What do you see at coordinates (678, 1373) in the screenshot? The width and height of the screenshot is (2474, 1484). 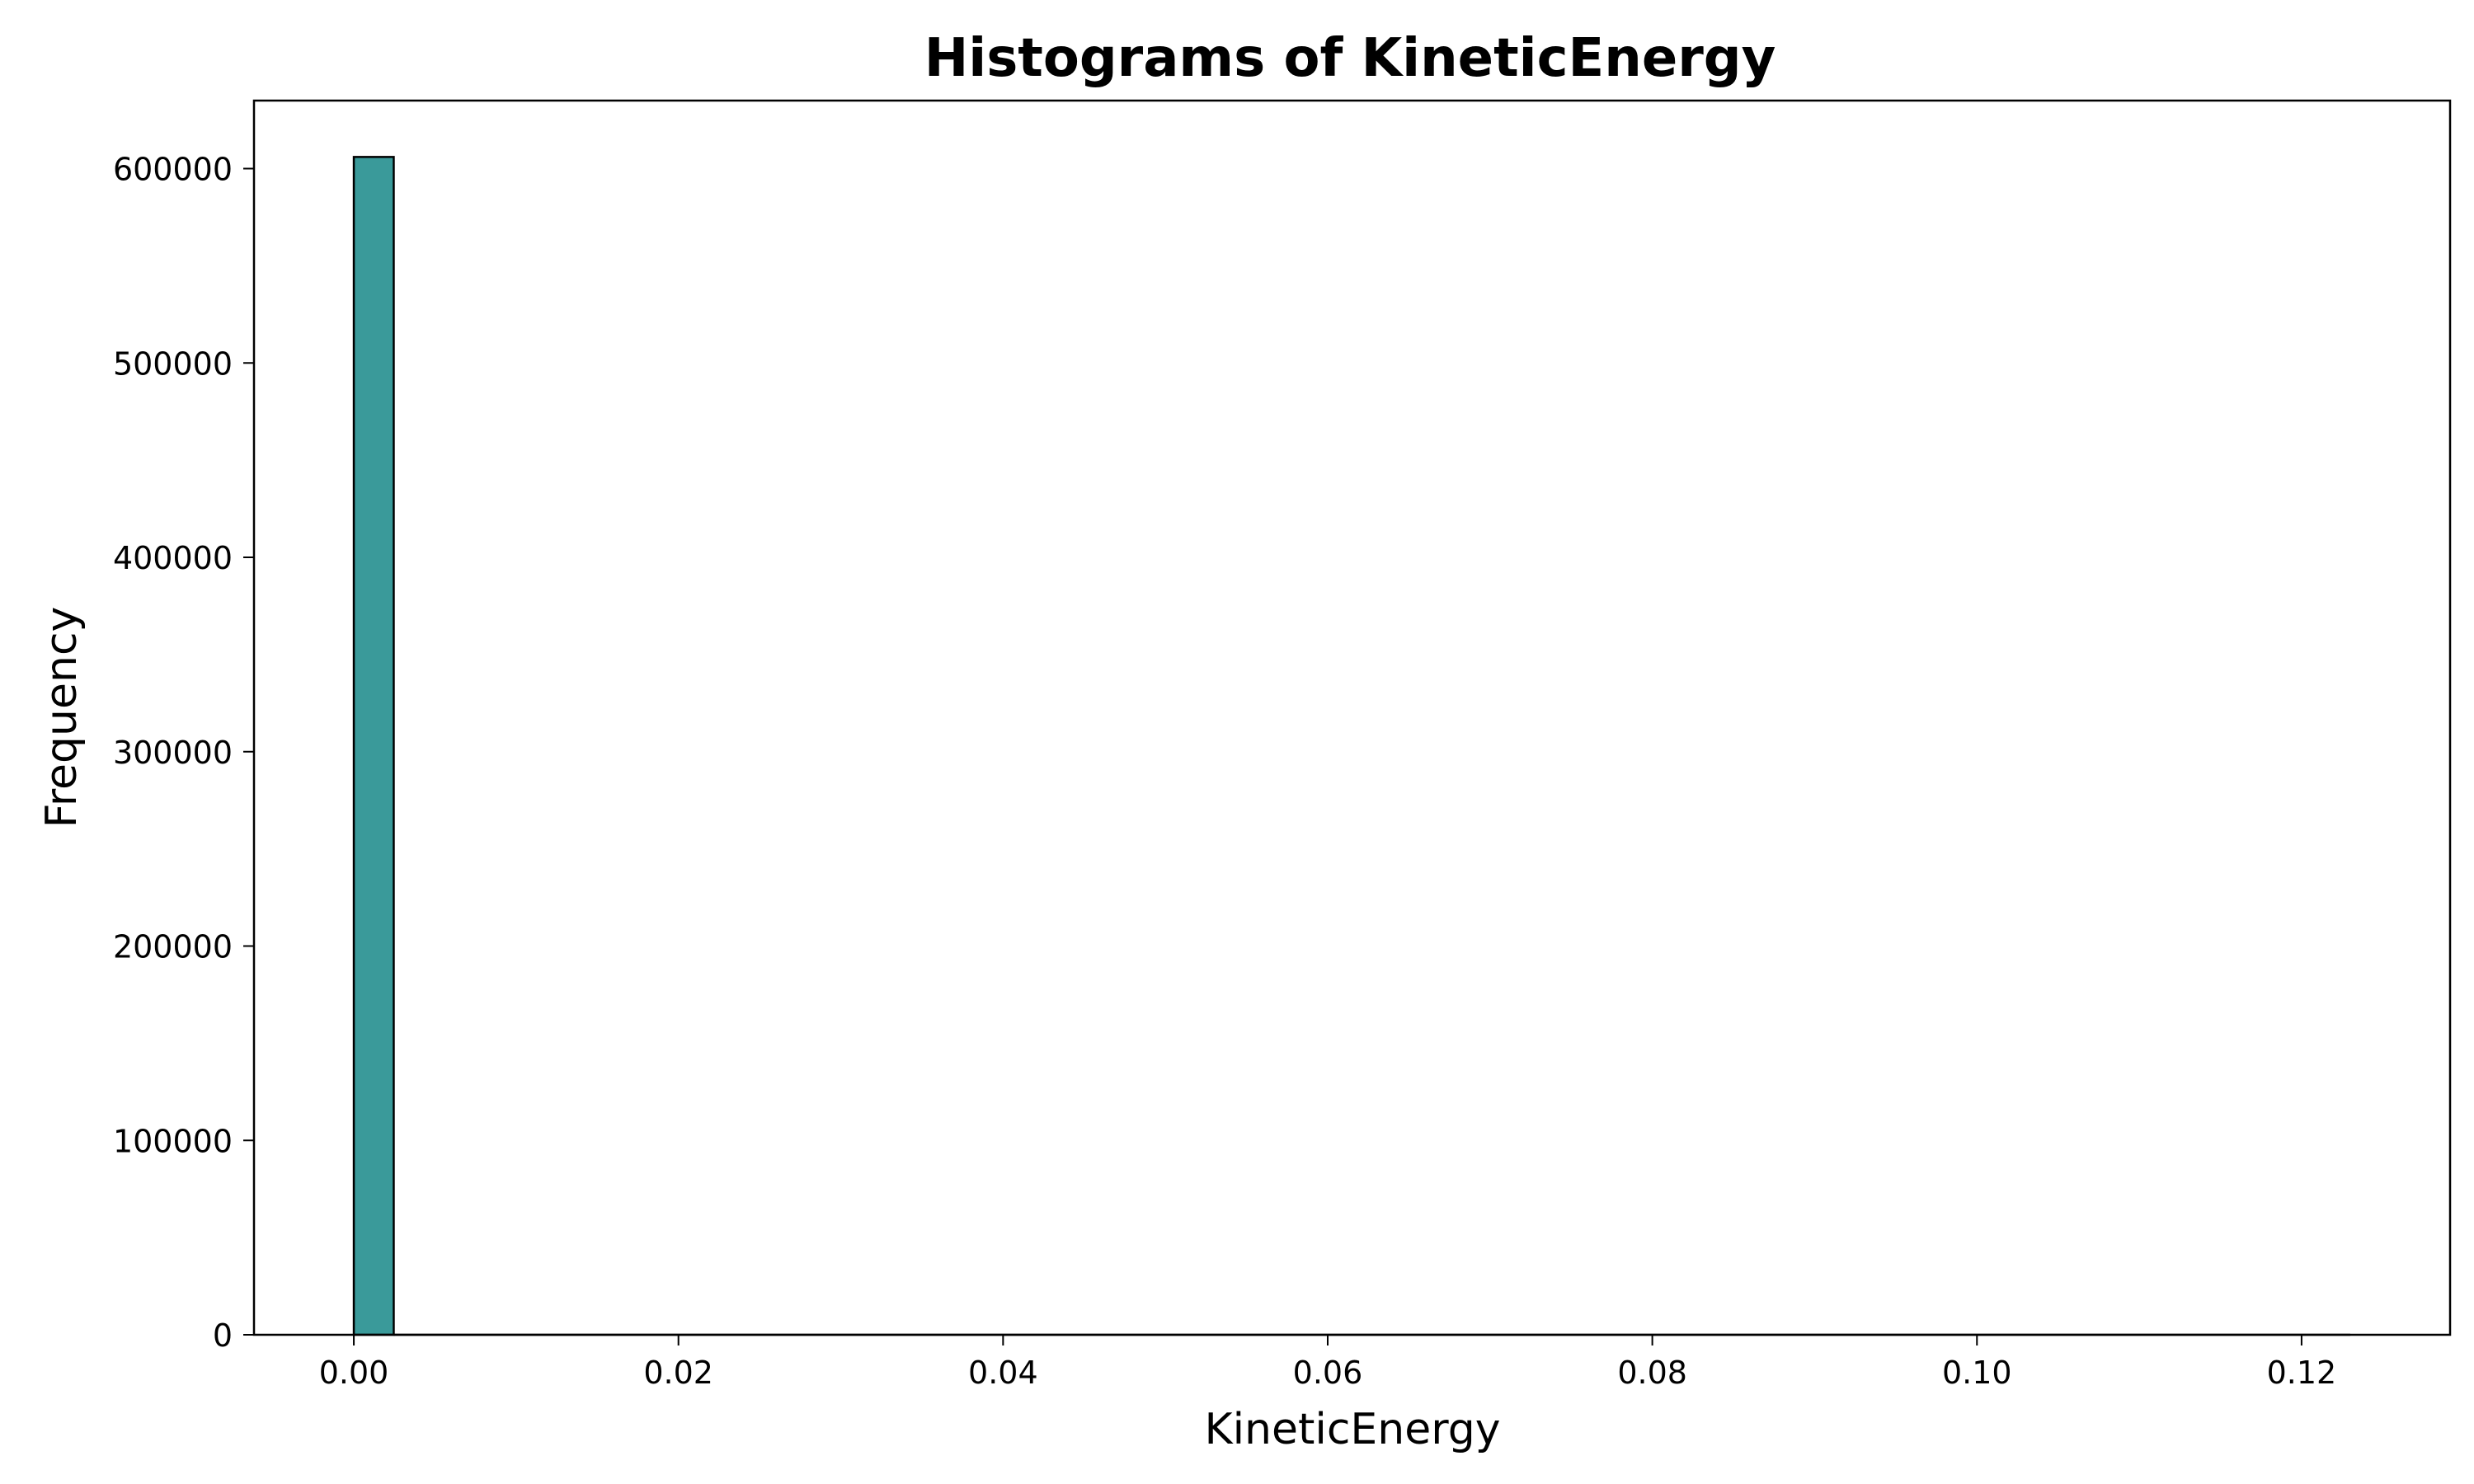 I see `x-tick-label: 0.02` at bounding box center [678, 1373].